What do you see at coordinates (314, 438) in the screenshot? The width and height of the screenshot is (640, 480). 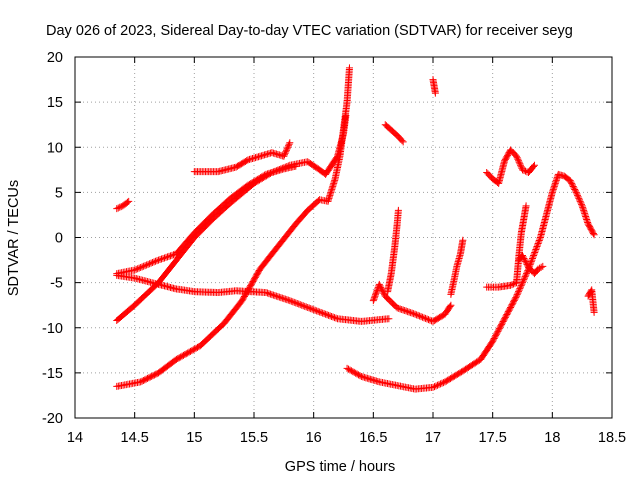 I see `x-tick-label: 16` at bounding box center [314, 438].